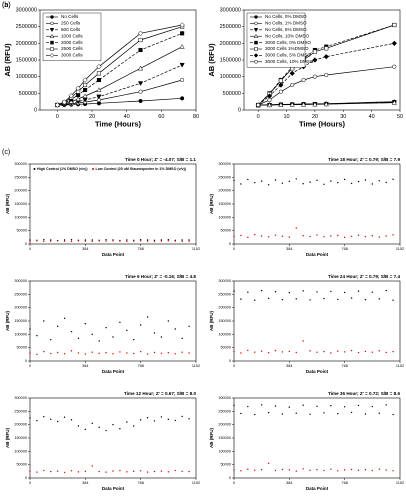  I want to click on y-tick-label: 3000000, so click(230, 10).